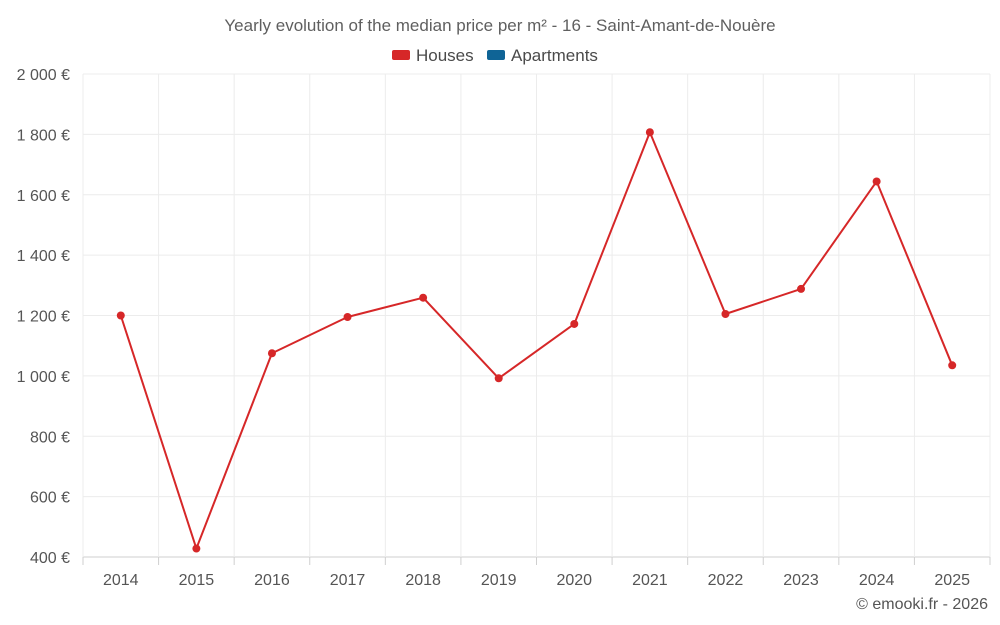 This screenshot has height=625, width=1000. What do you see at coordinates (348, 580) in the screenshot?
I see `x-tick-label: 2017` at bounding box center [348, 580].